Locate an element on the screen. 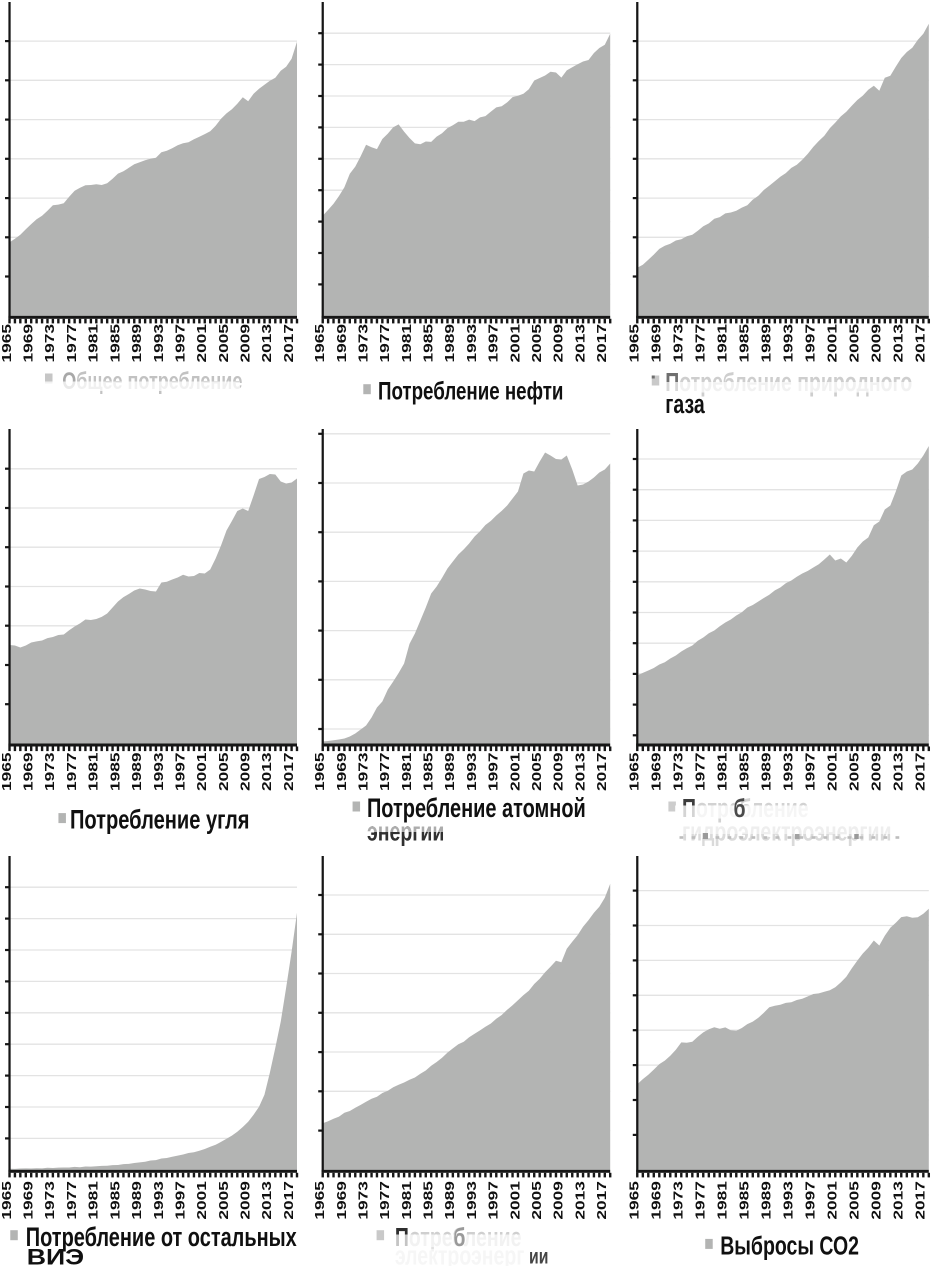 This screenshot has height=1266, width=931. svg-text: Потребление от остальных is located at coordinates (161, 1236).